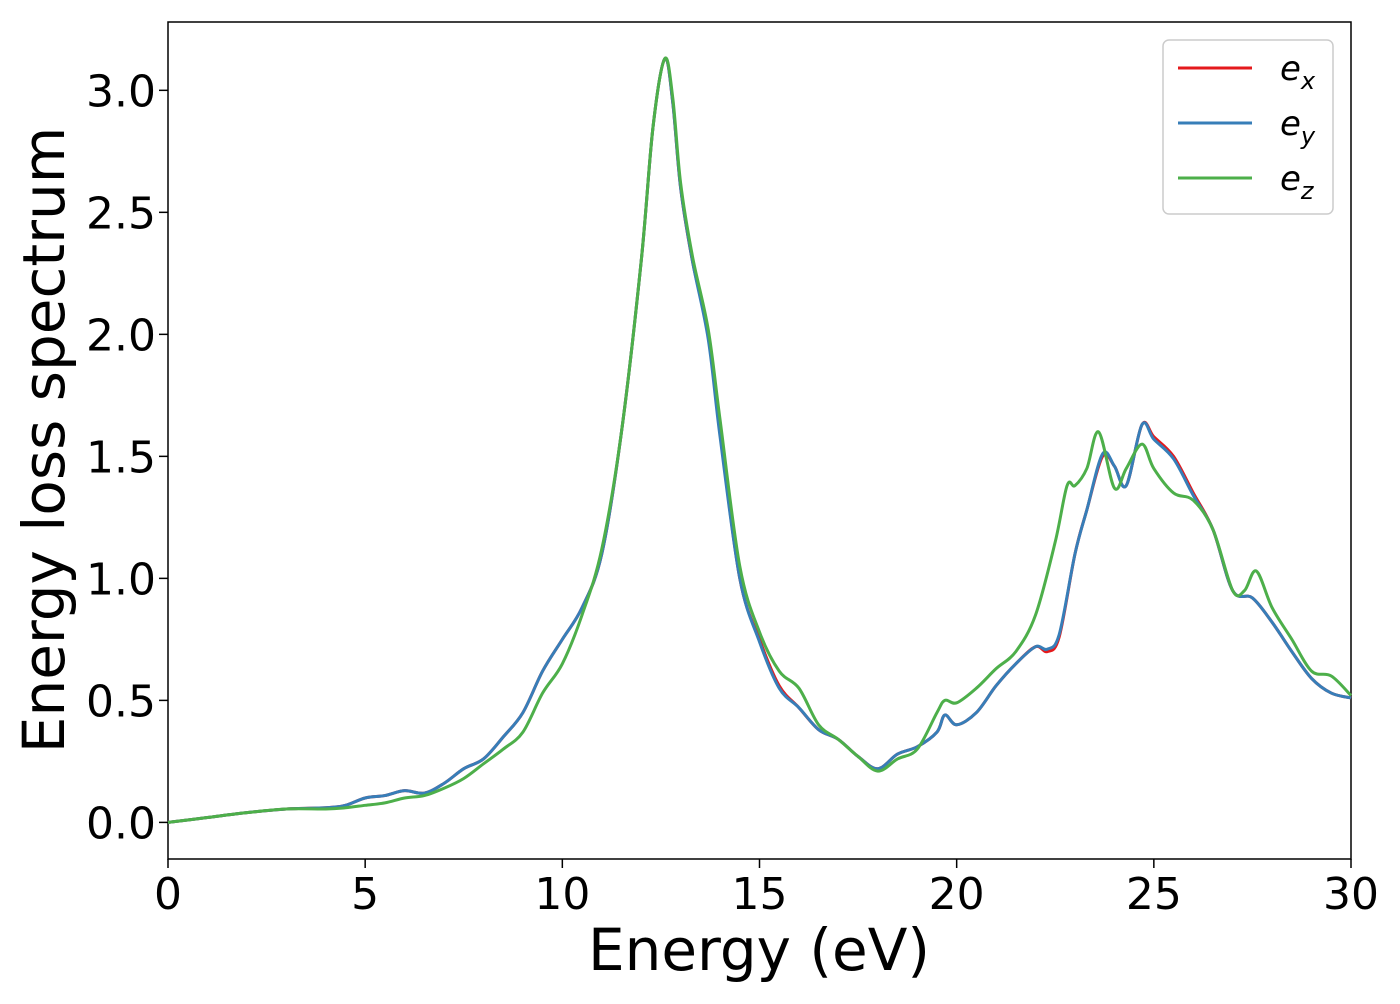  Describe the element at coordinates (760, 894) in the screenshot. I see `x-tick-label: 15` at that location.